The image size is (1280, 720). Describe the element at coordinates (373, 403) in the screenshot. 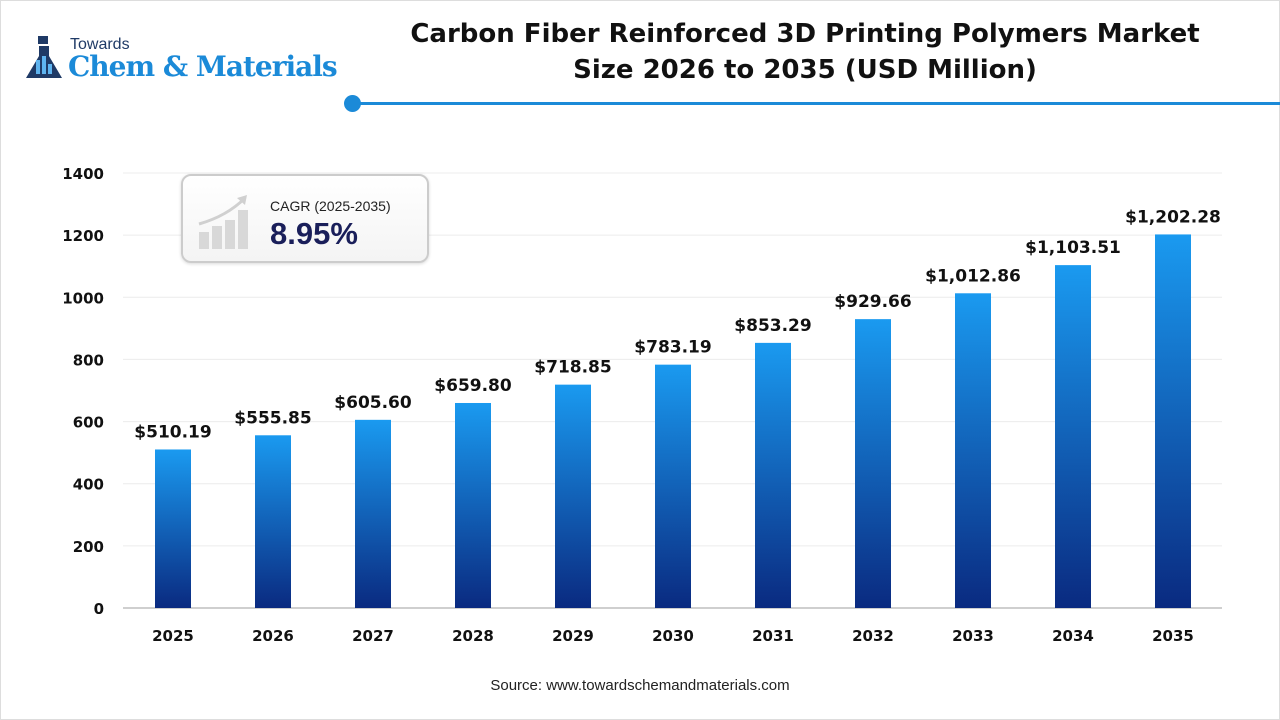

I see `data-label: $605.60` at that location.